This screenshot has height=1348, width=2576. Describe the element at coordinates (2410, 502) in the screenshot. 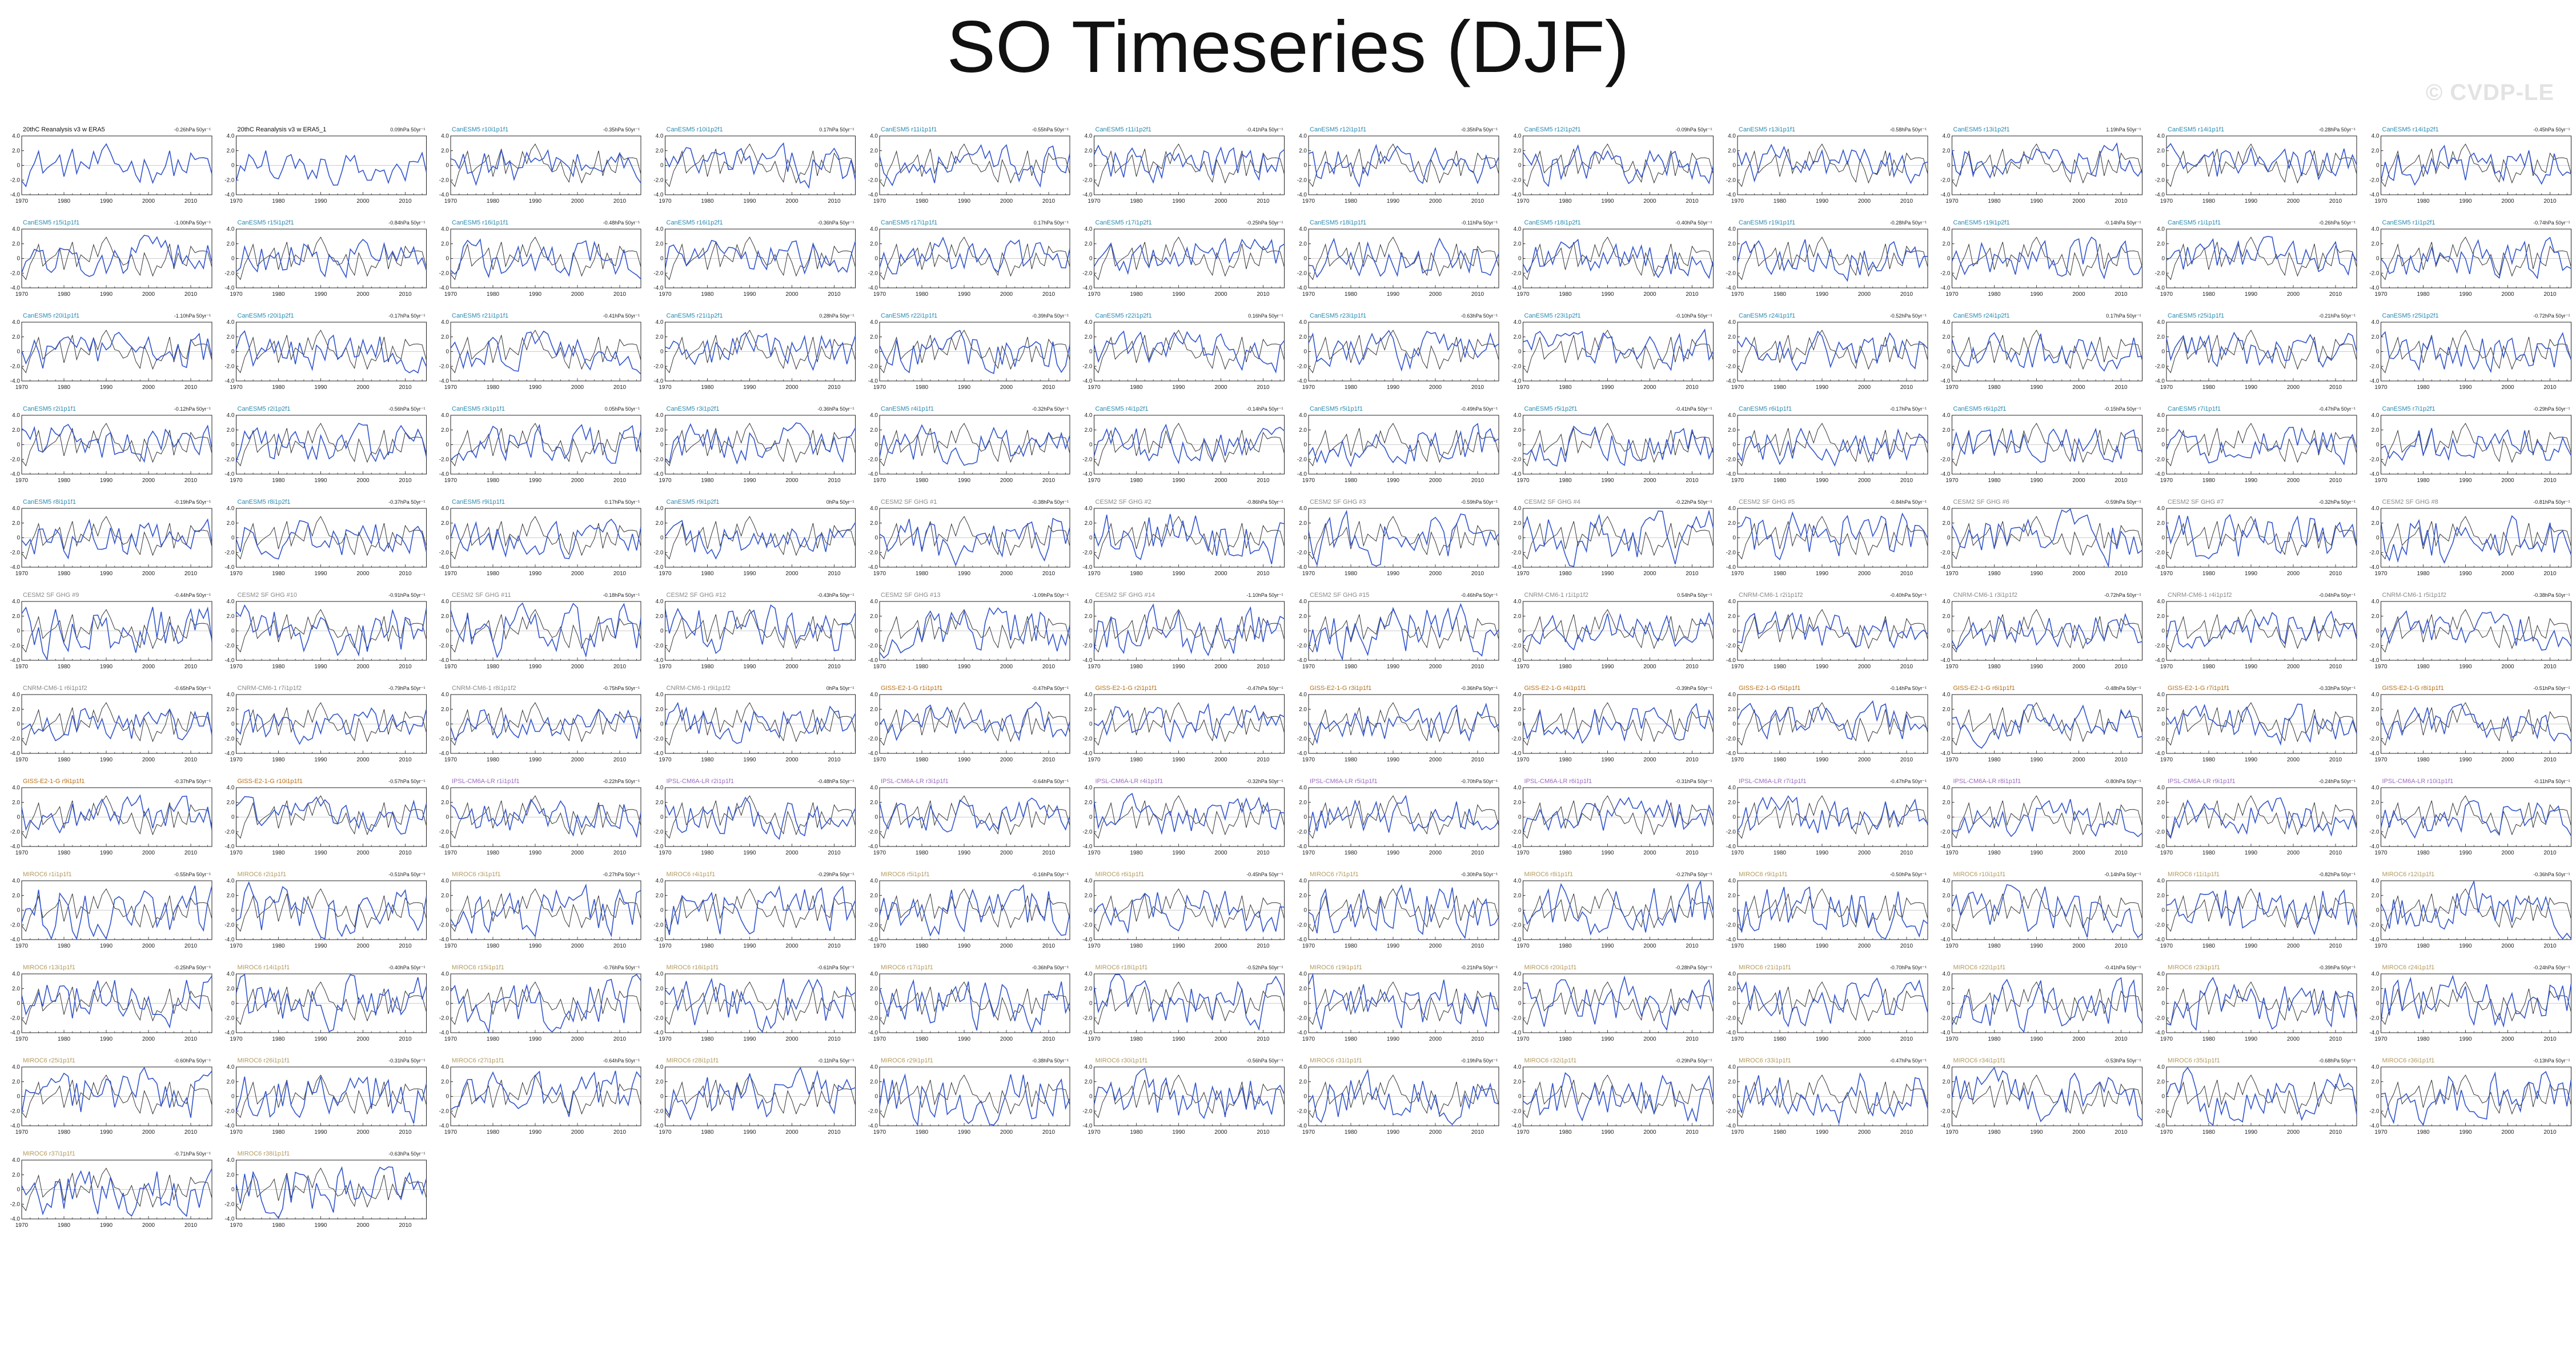

I see `panel-title: CESM2 SF GHG #8` at that location.